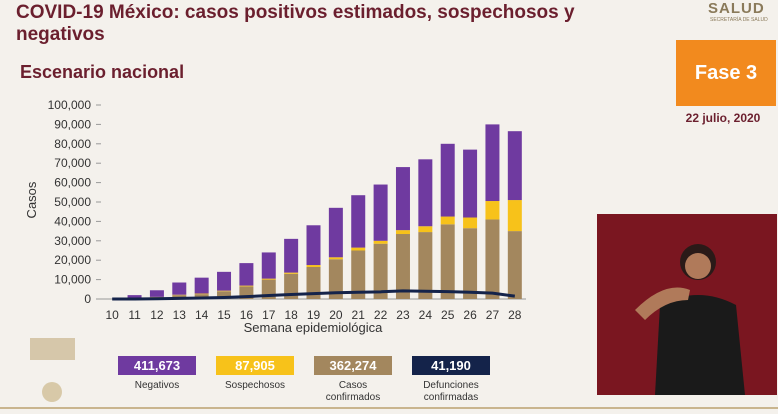 Image resolution: width=778 pixels, height=414 pixels. Describe the element at coordinates (451, 391) in the screenshot. I see `legend-label: Defunciones confirmadas` at that location.